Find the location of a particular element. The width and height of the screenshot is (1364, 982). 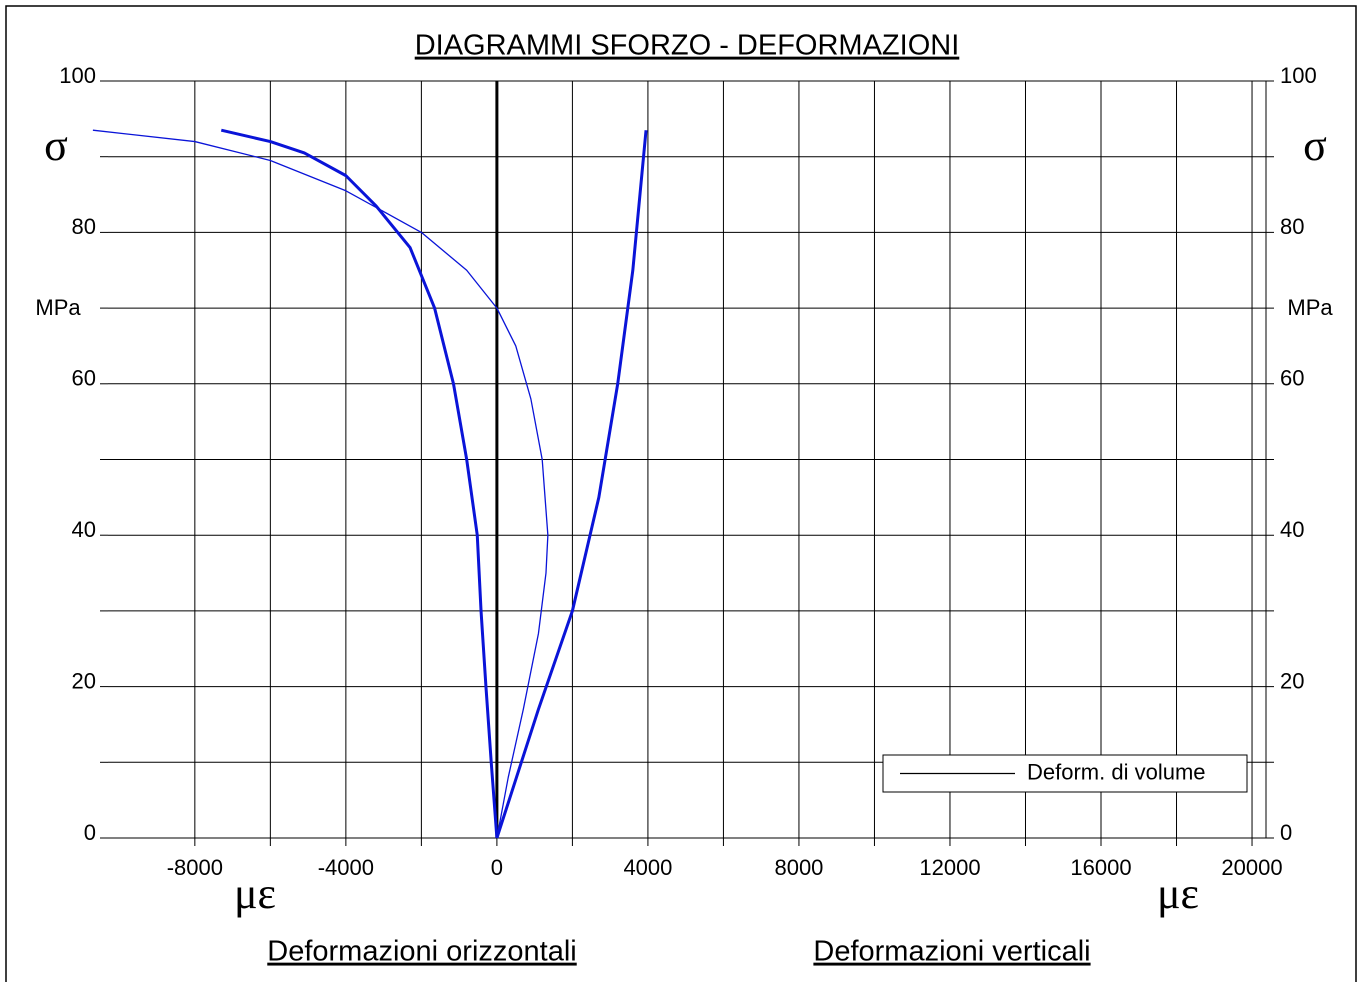

y-tick-label-right: 20 is located at coordinates (1292, 680).